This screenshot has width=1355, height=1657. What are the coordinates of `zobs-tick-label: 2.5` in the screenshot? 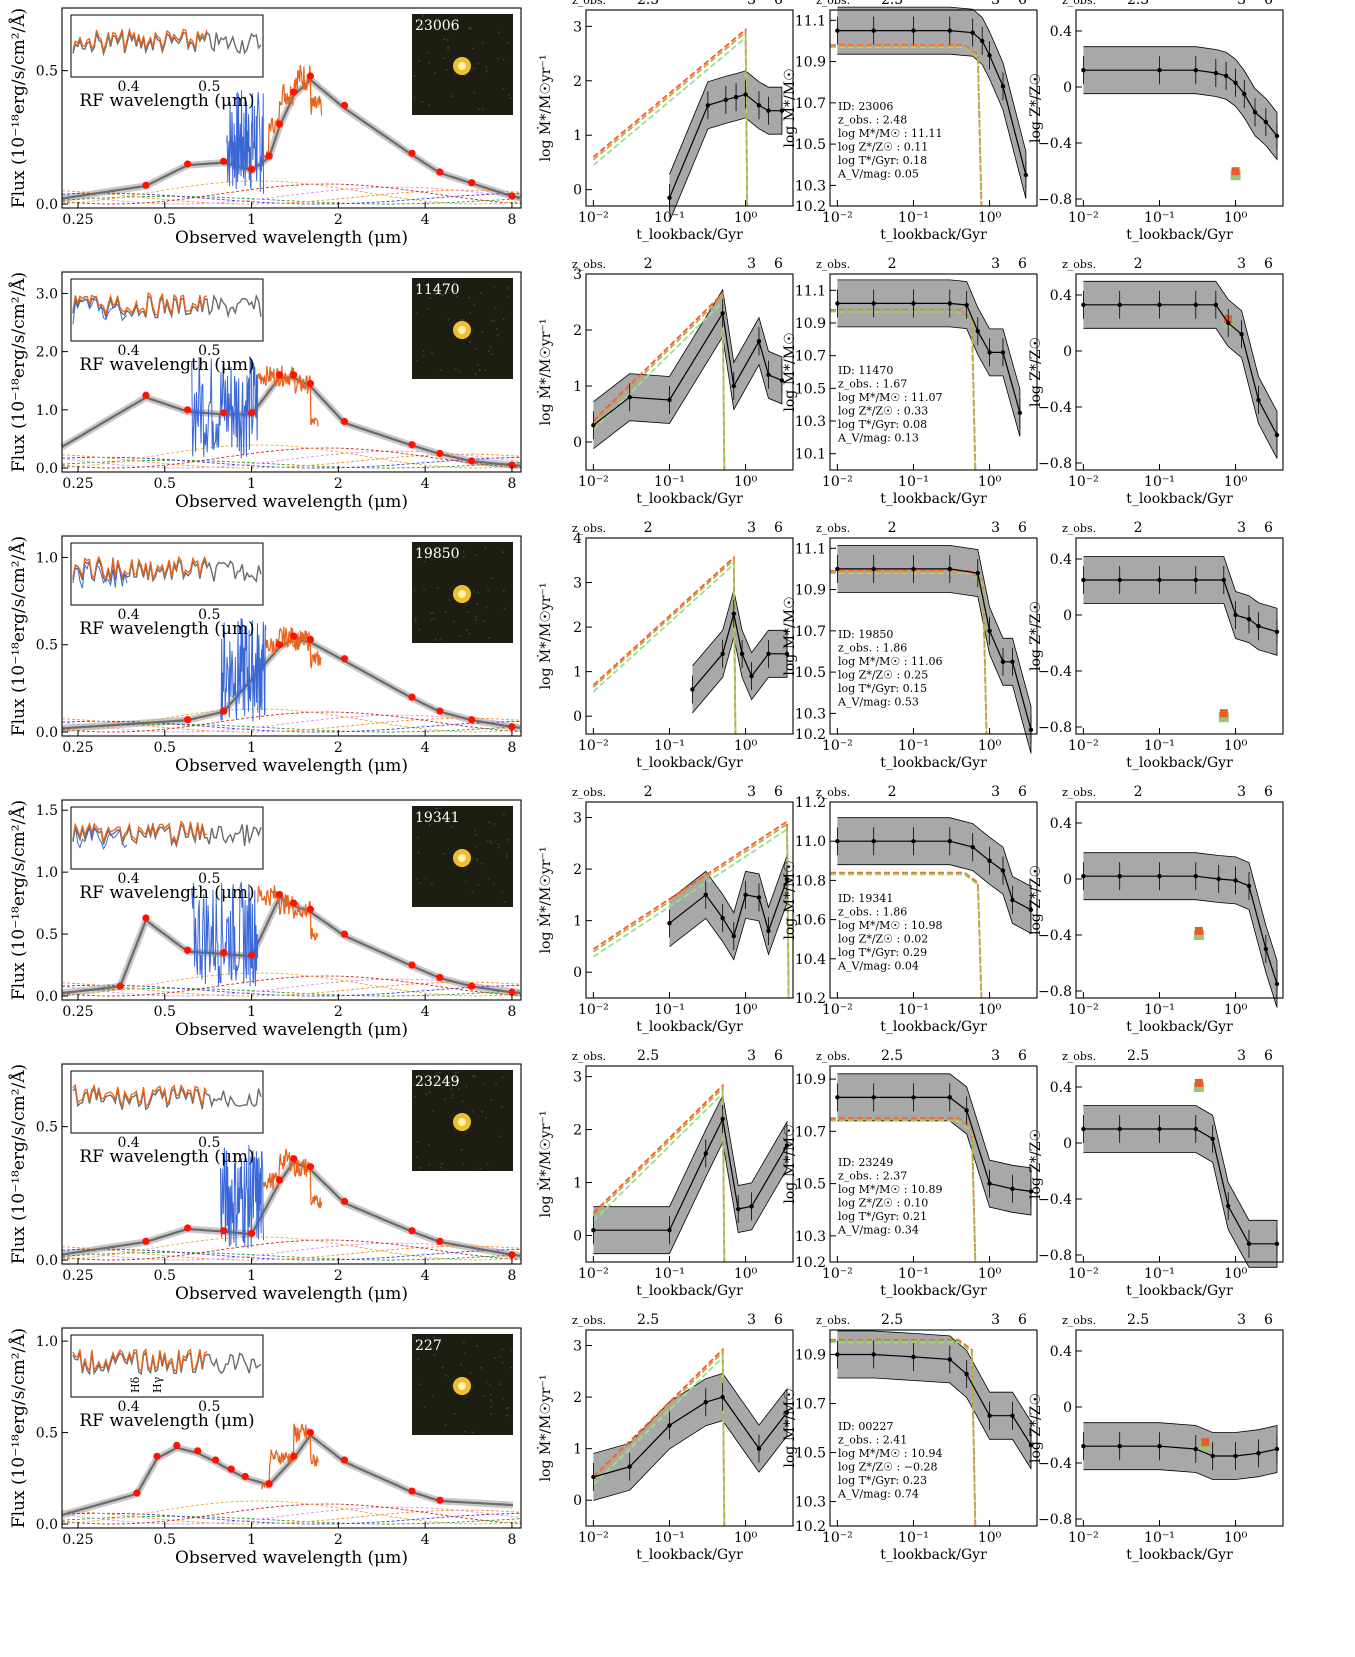 It's located at (892, 1056).